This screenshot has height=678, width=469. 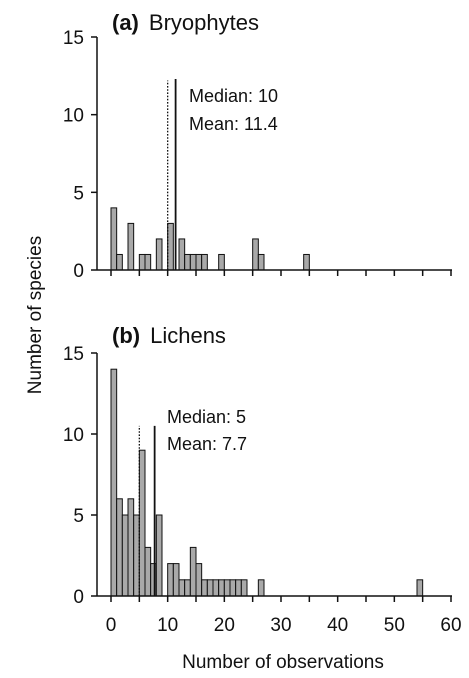 I want to click on x-tick-label: 60, so click(x=450, y=625).